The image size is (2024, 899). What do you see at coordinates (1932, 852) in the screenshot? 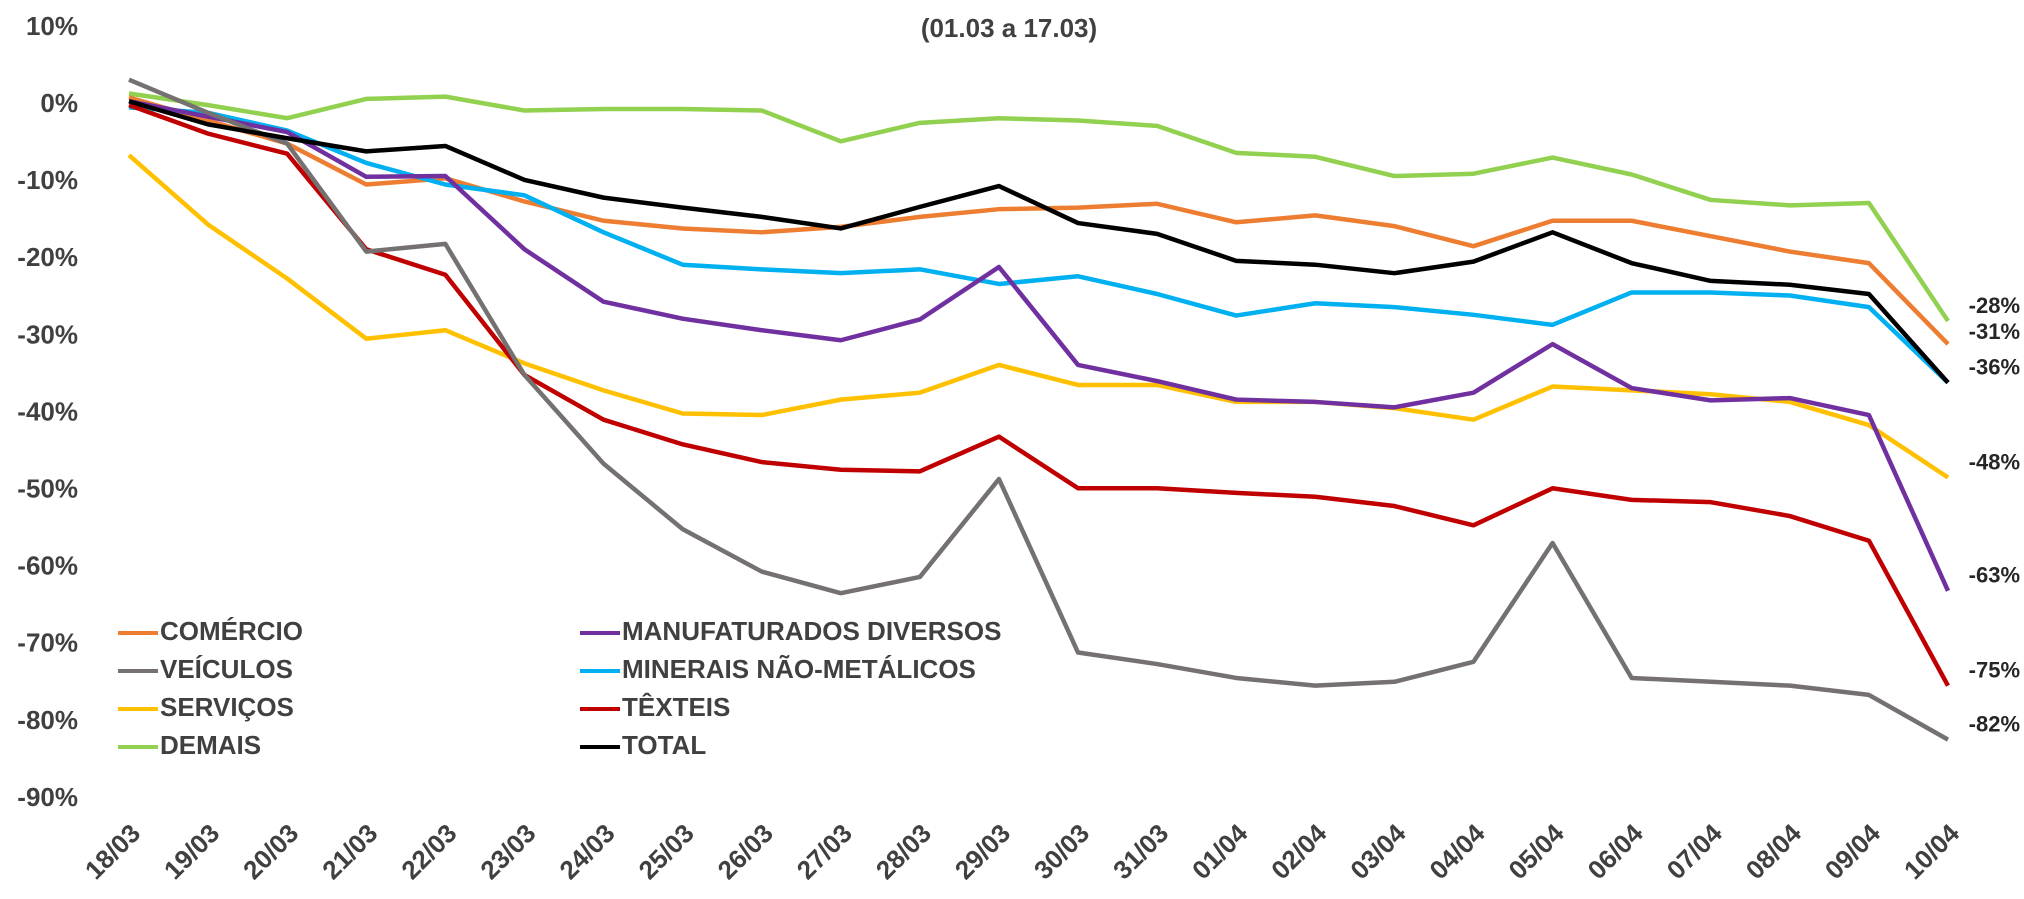
I see `x-tick-label: 10/04` at bounding box center [1932, 852].